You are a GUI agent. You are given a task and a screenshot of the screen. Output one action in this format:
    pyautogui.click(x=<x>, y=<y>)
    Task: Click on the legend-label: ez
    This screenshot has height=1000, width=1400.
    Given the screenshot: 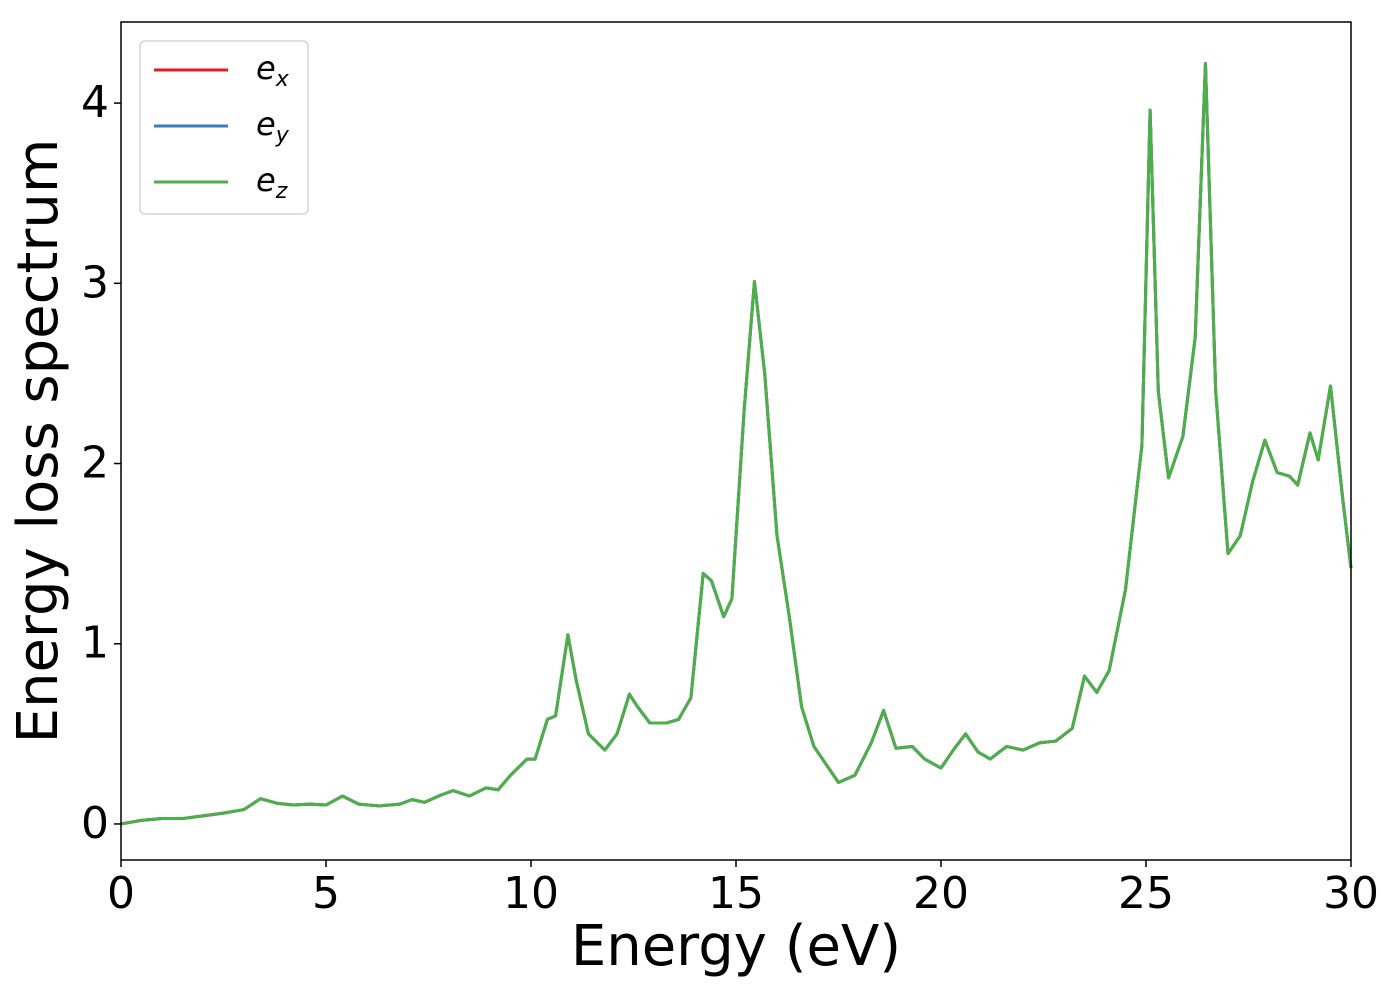 What is the action you would take?
    pyautogui.click(x=272, y=182)
    